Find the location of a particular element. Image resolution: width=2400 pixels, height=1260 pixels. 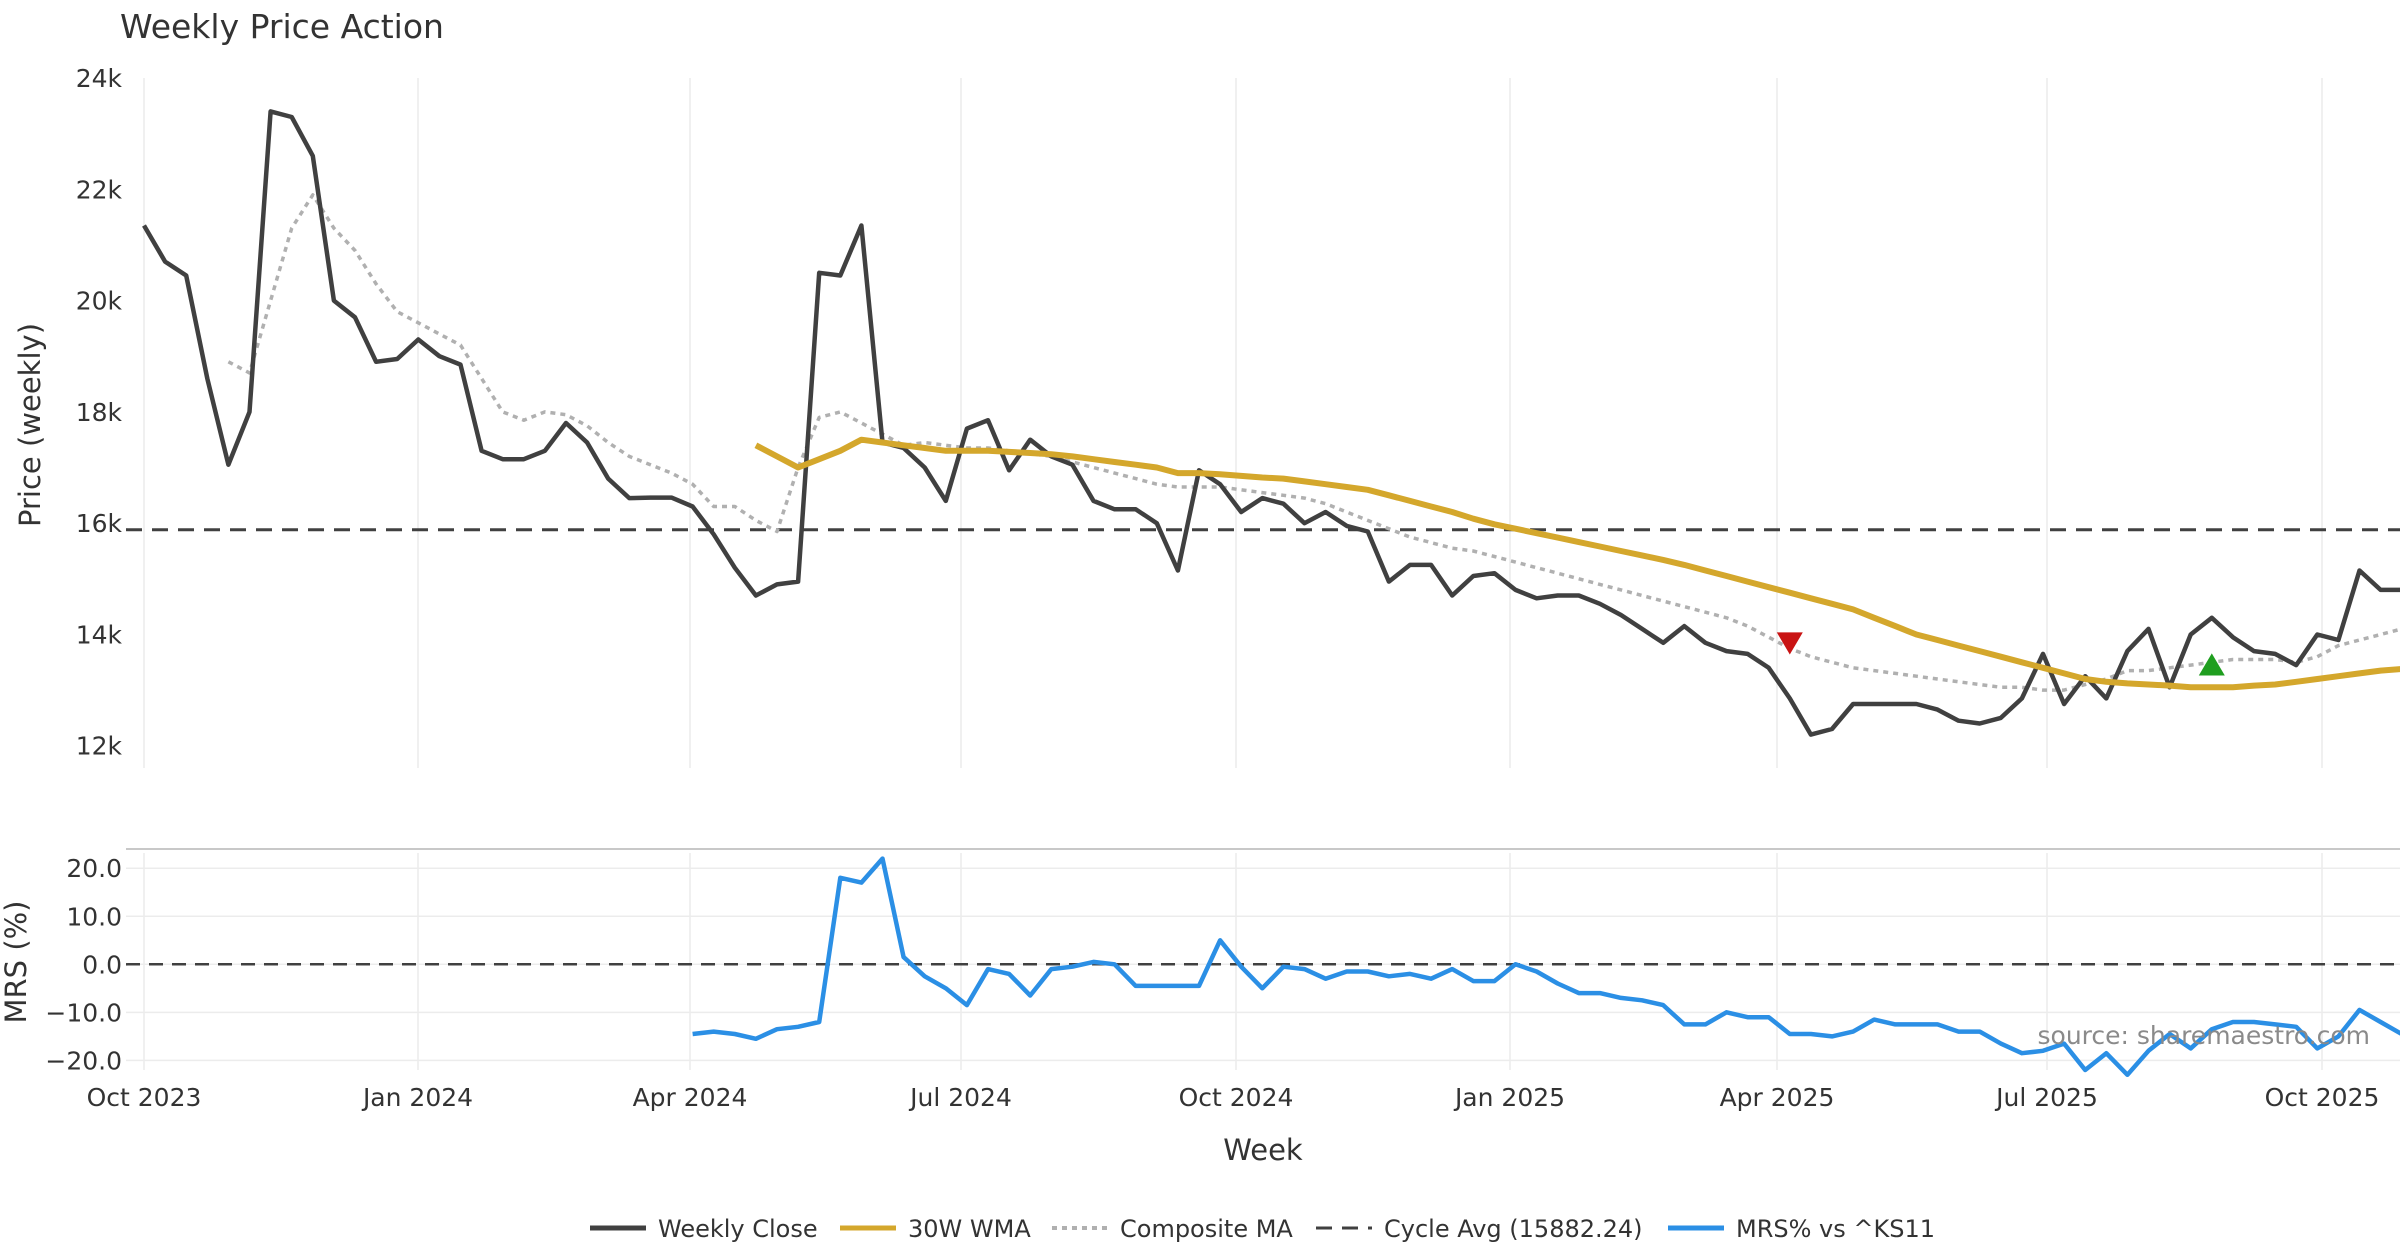

mrs-y-tick-label: 0.0 is located at coordinates (102, 964).